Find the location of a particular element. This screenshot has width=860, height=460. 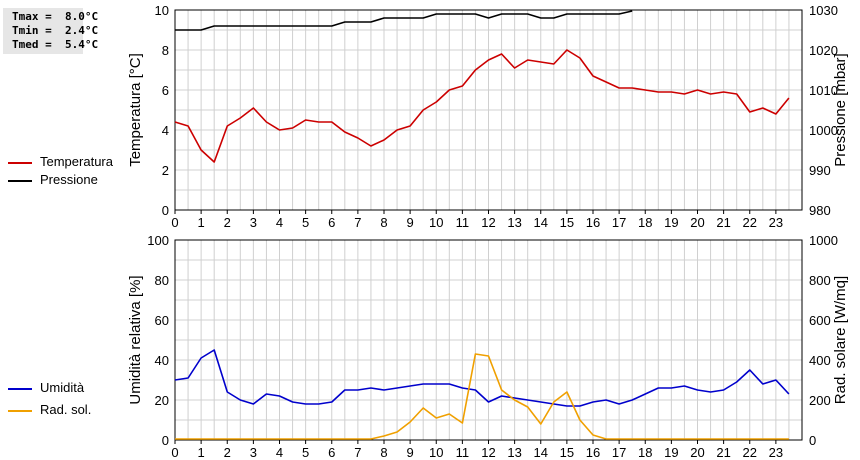

tmax-label: Tmax = 8.0°C is located at coordinates (55, 16).